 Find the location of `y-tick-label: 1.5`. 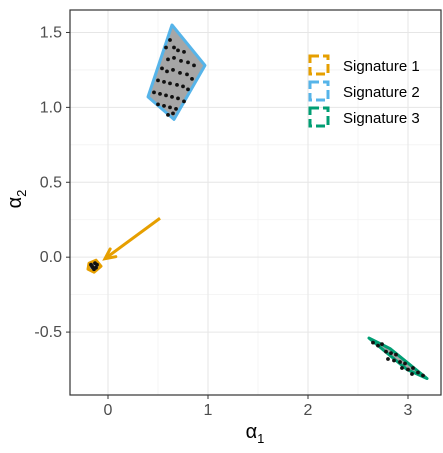

y-tick-label: 1.5 is located at coordinates (51, 32).